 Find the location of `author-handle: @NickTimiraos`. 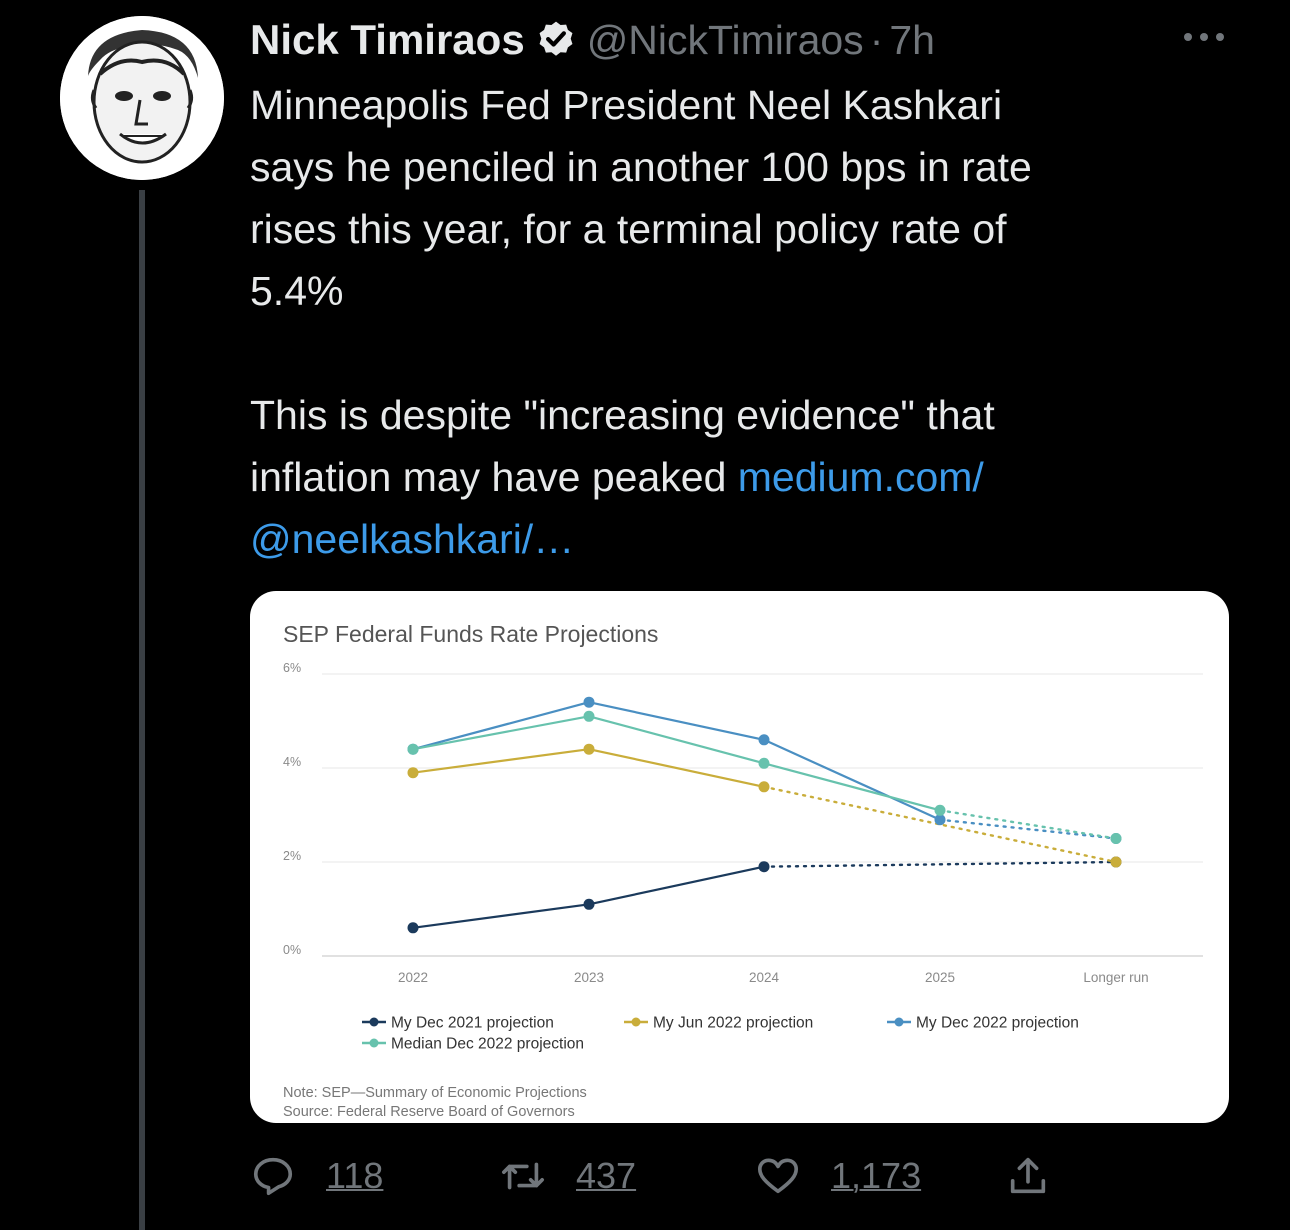

author-handle: @NickTimiraos is located at coordinates (725, 39).